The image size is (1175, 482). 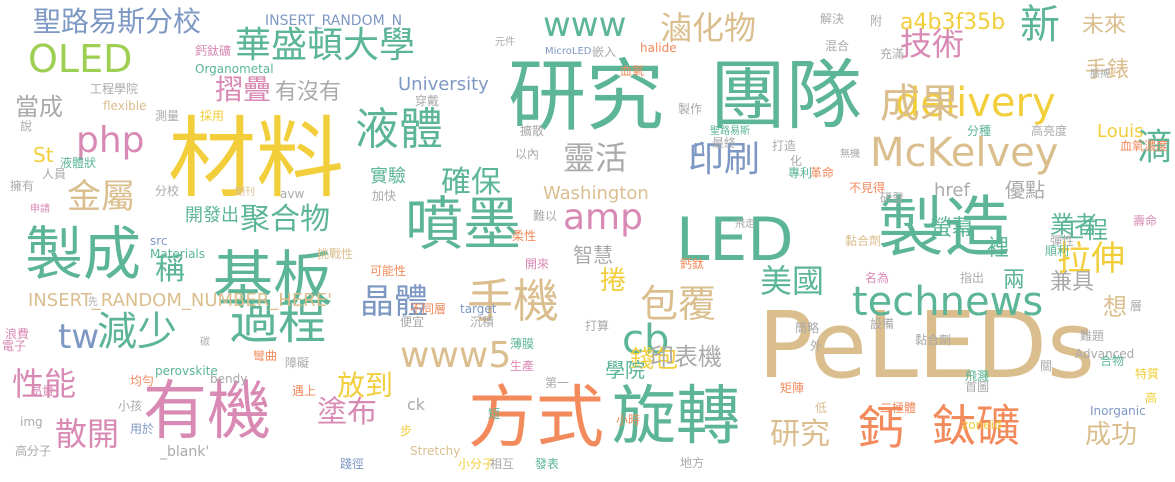 I want to click on cloud-word: 指出, so click(x=972, y=278).